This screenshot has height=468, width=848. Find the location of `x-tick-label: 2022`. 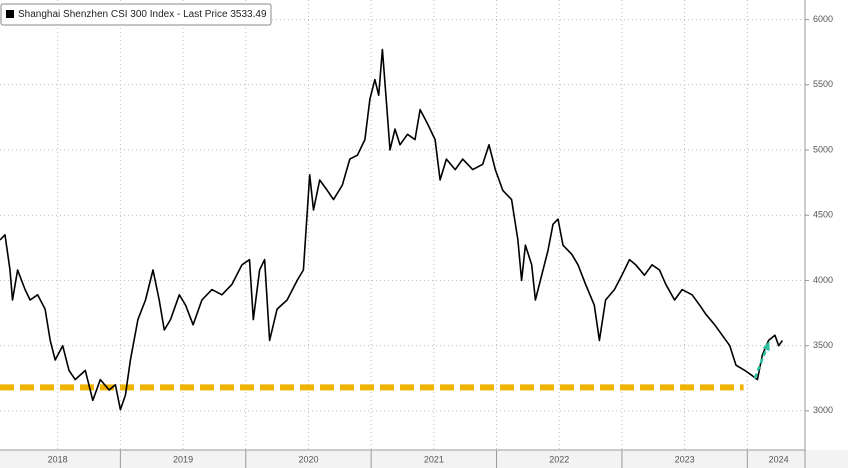

x-tick-label: 2022 is located at coordinates (559, 459).